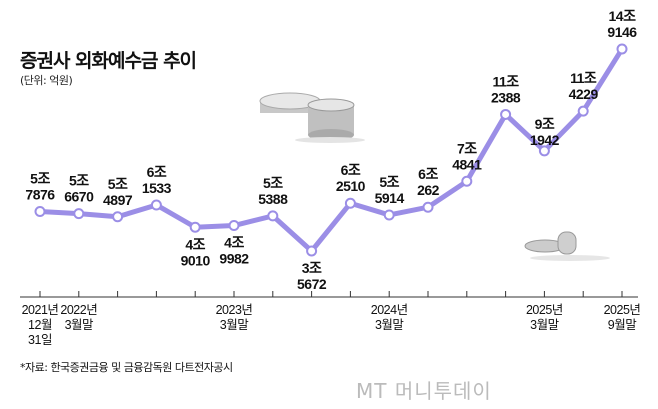 Image resolution: width=658 pixels, height=409 pixels. Describe the element at coordinates (312, 117) in the screenshot. I see `coins-illustration-large` at that location.